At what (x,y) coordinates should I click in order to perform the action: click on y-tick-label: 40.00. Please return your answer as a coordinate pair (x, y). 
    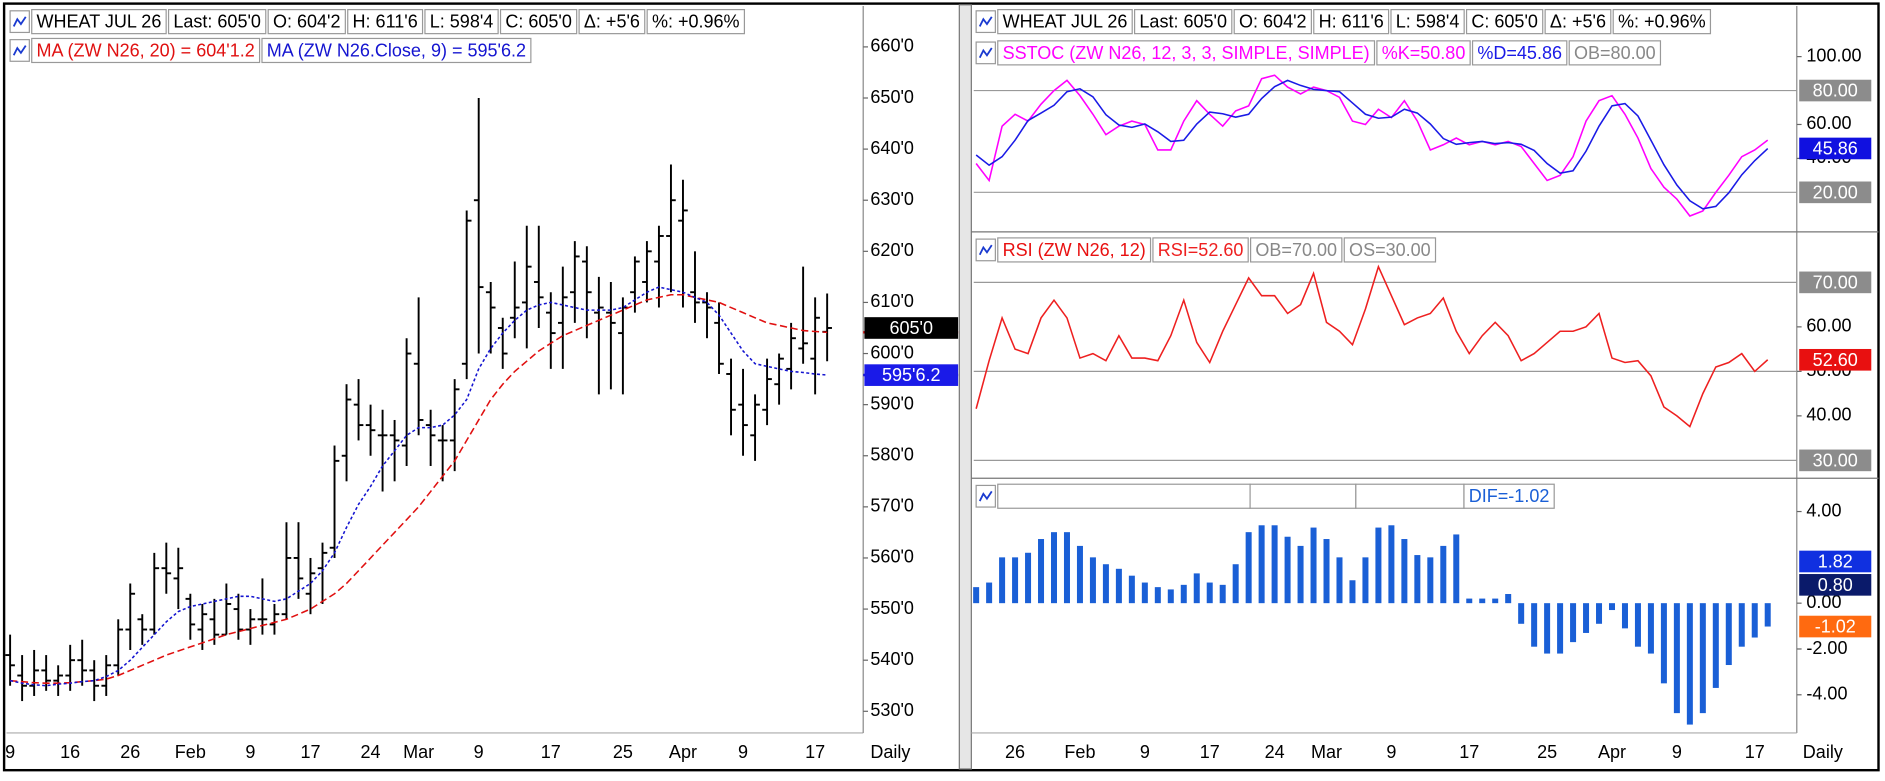
    Looking at the image, I should click on (1828, 415).